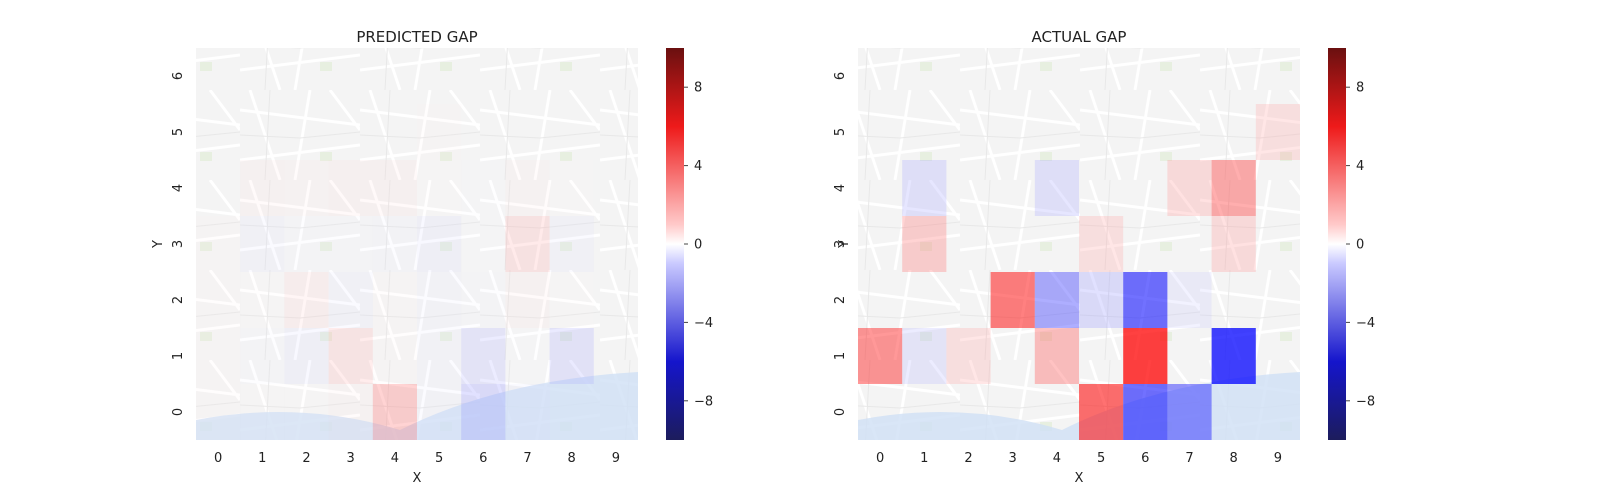  I want to click on x-tick-label: 7, so click(1189, 458).